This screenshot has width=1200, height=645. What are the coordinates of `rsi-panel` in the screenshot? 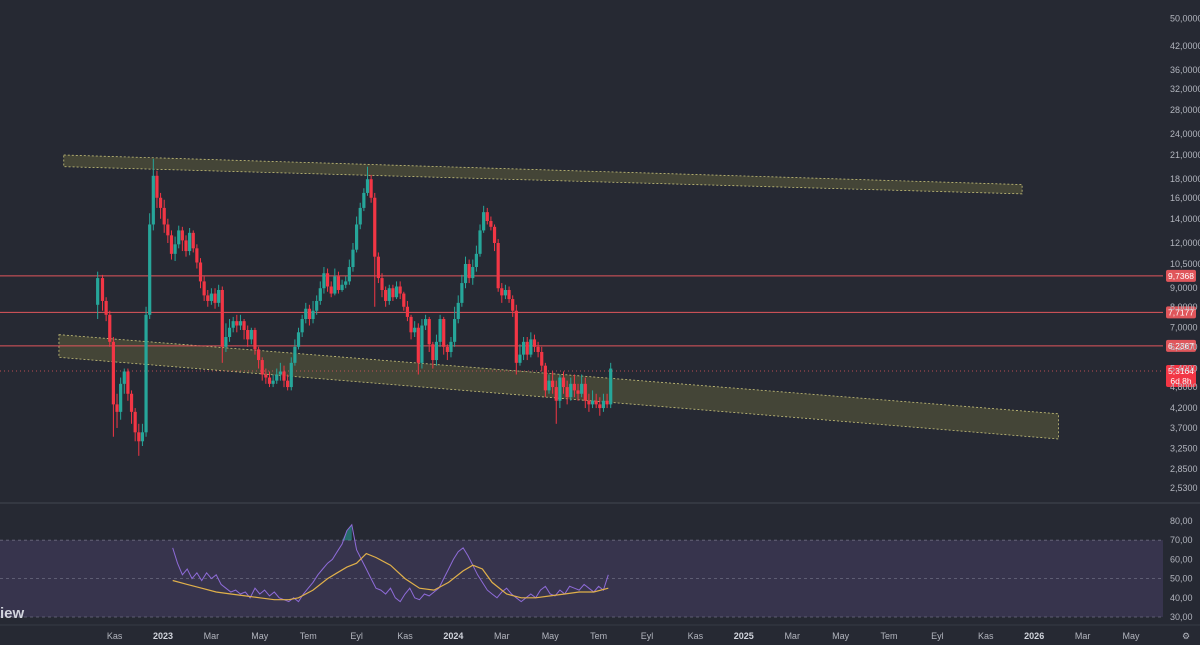 It's located at (581, 570).